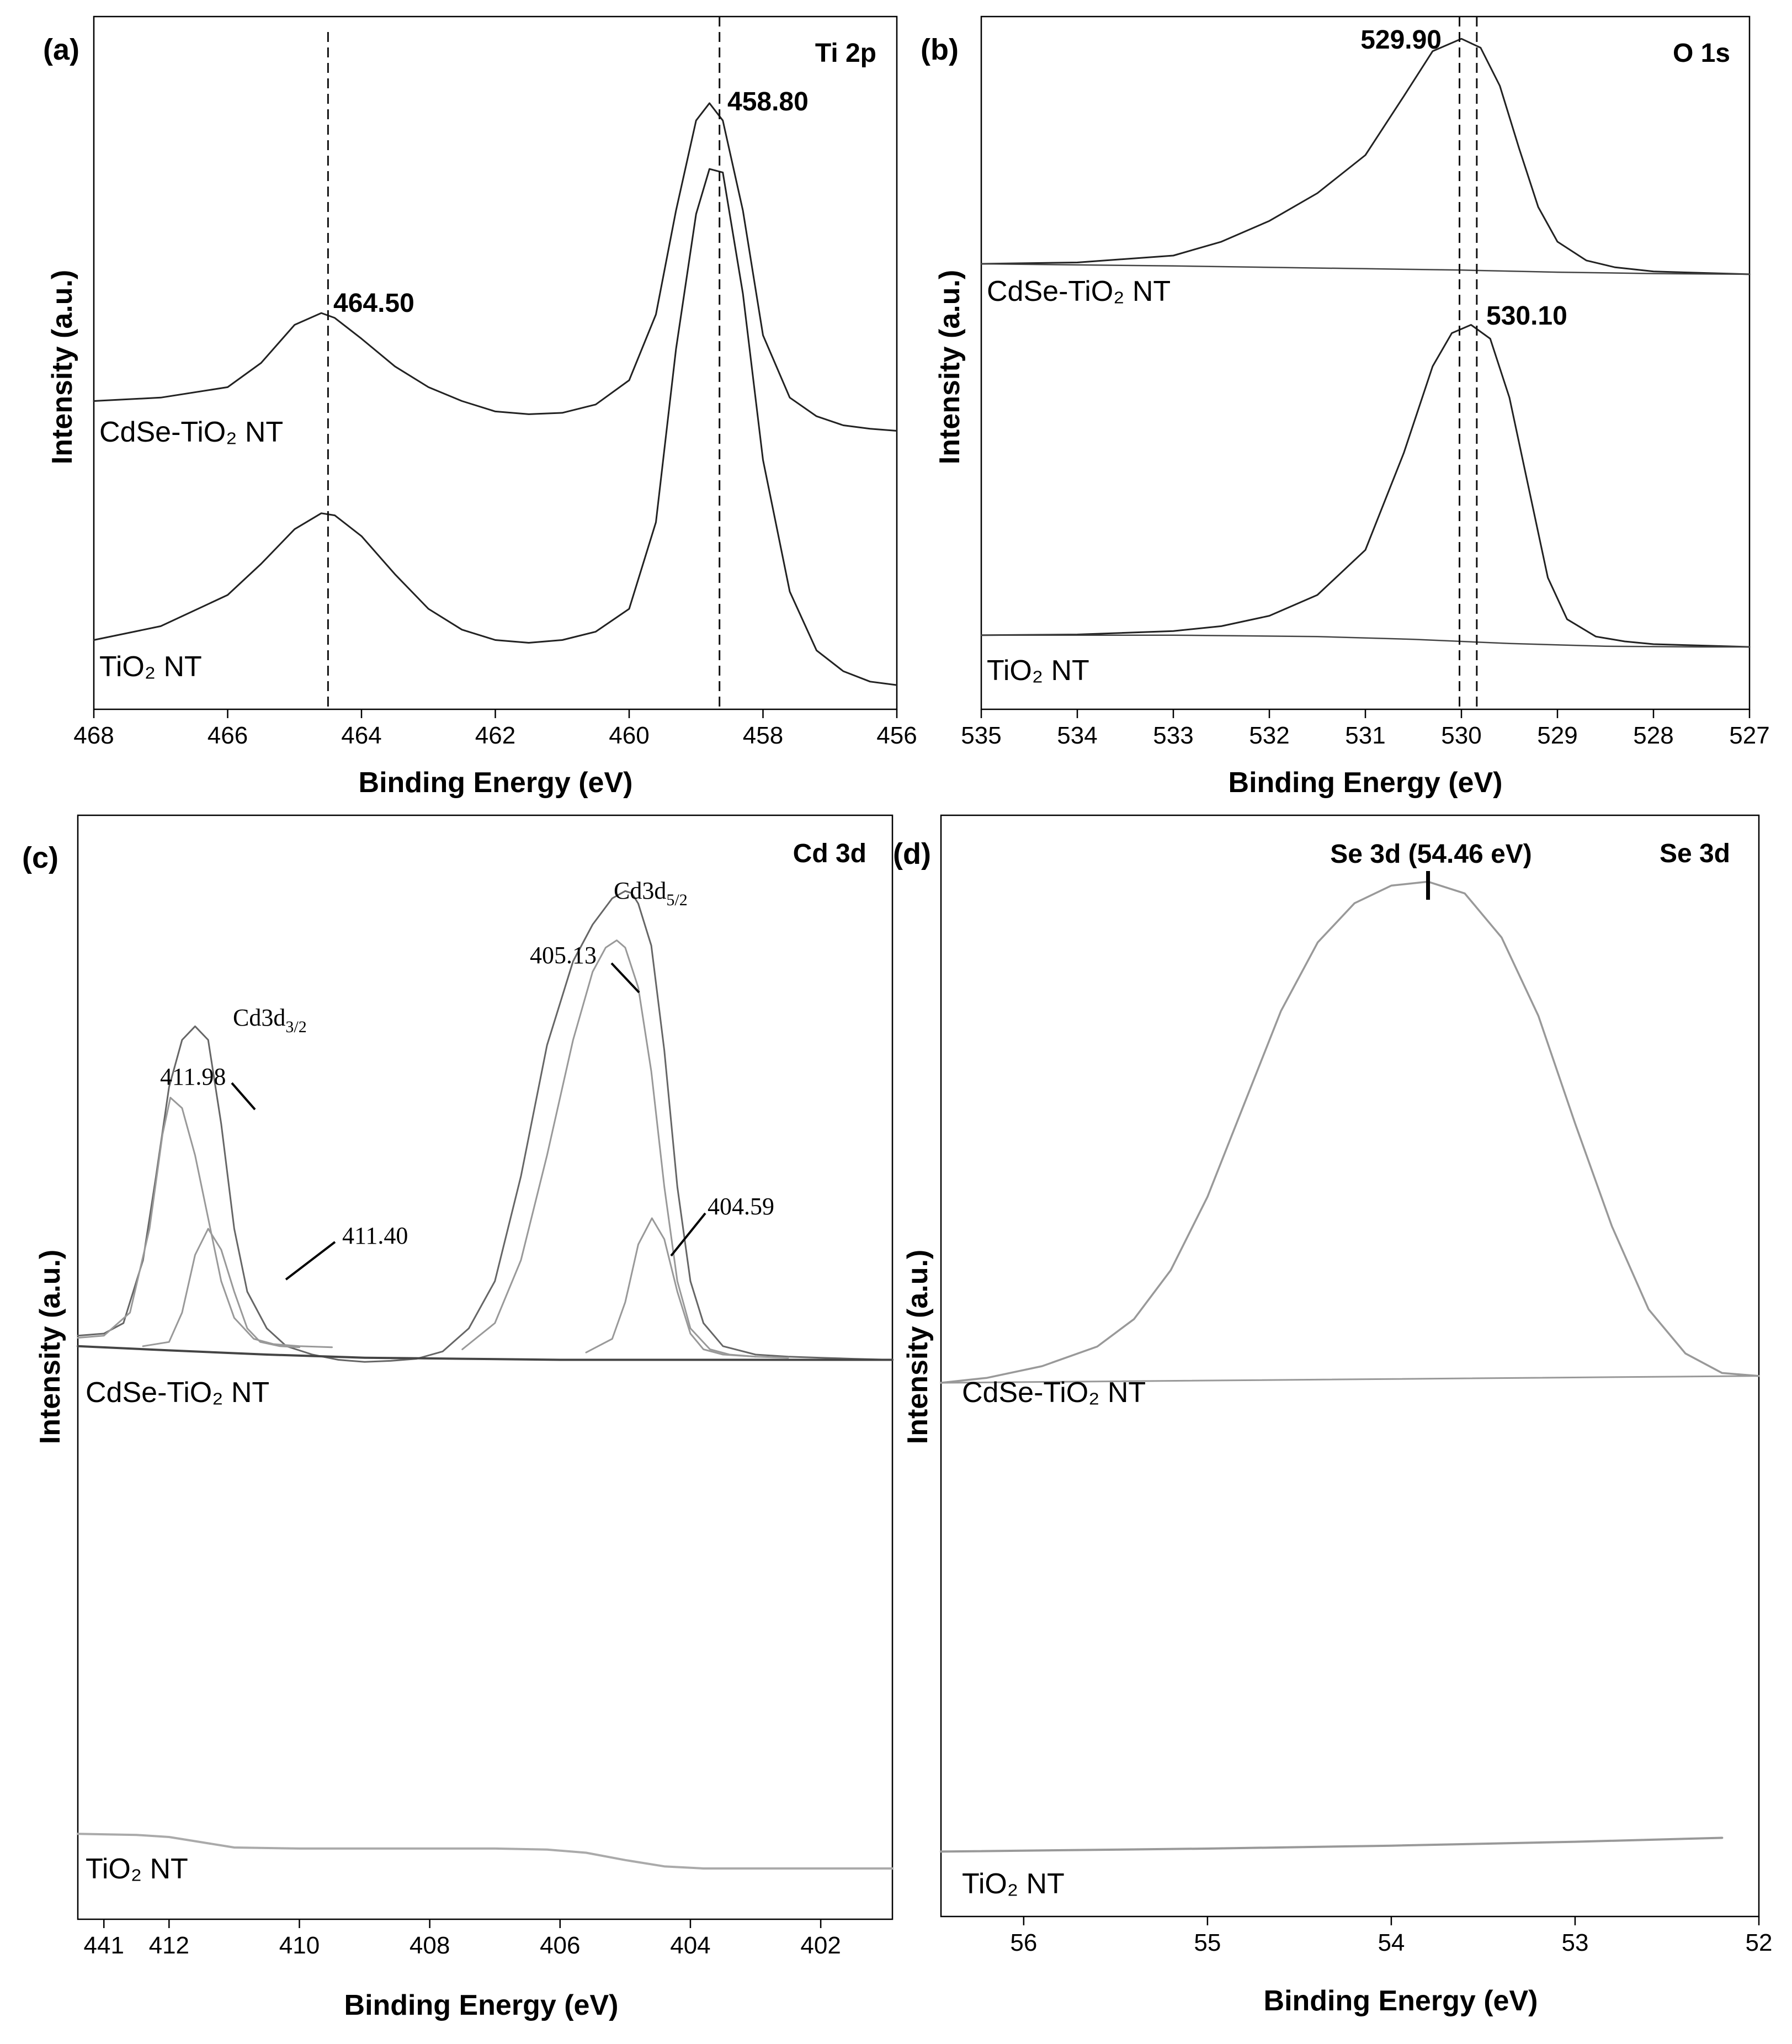 Image resolution: width=1792 pixels, height=2044 pixels. I want to click on x-tick-label: 456, so click(896, 736).